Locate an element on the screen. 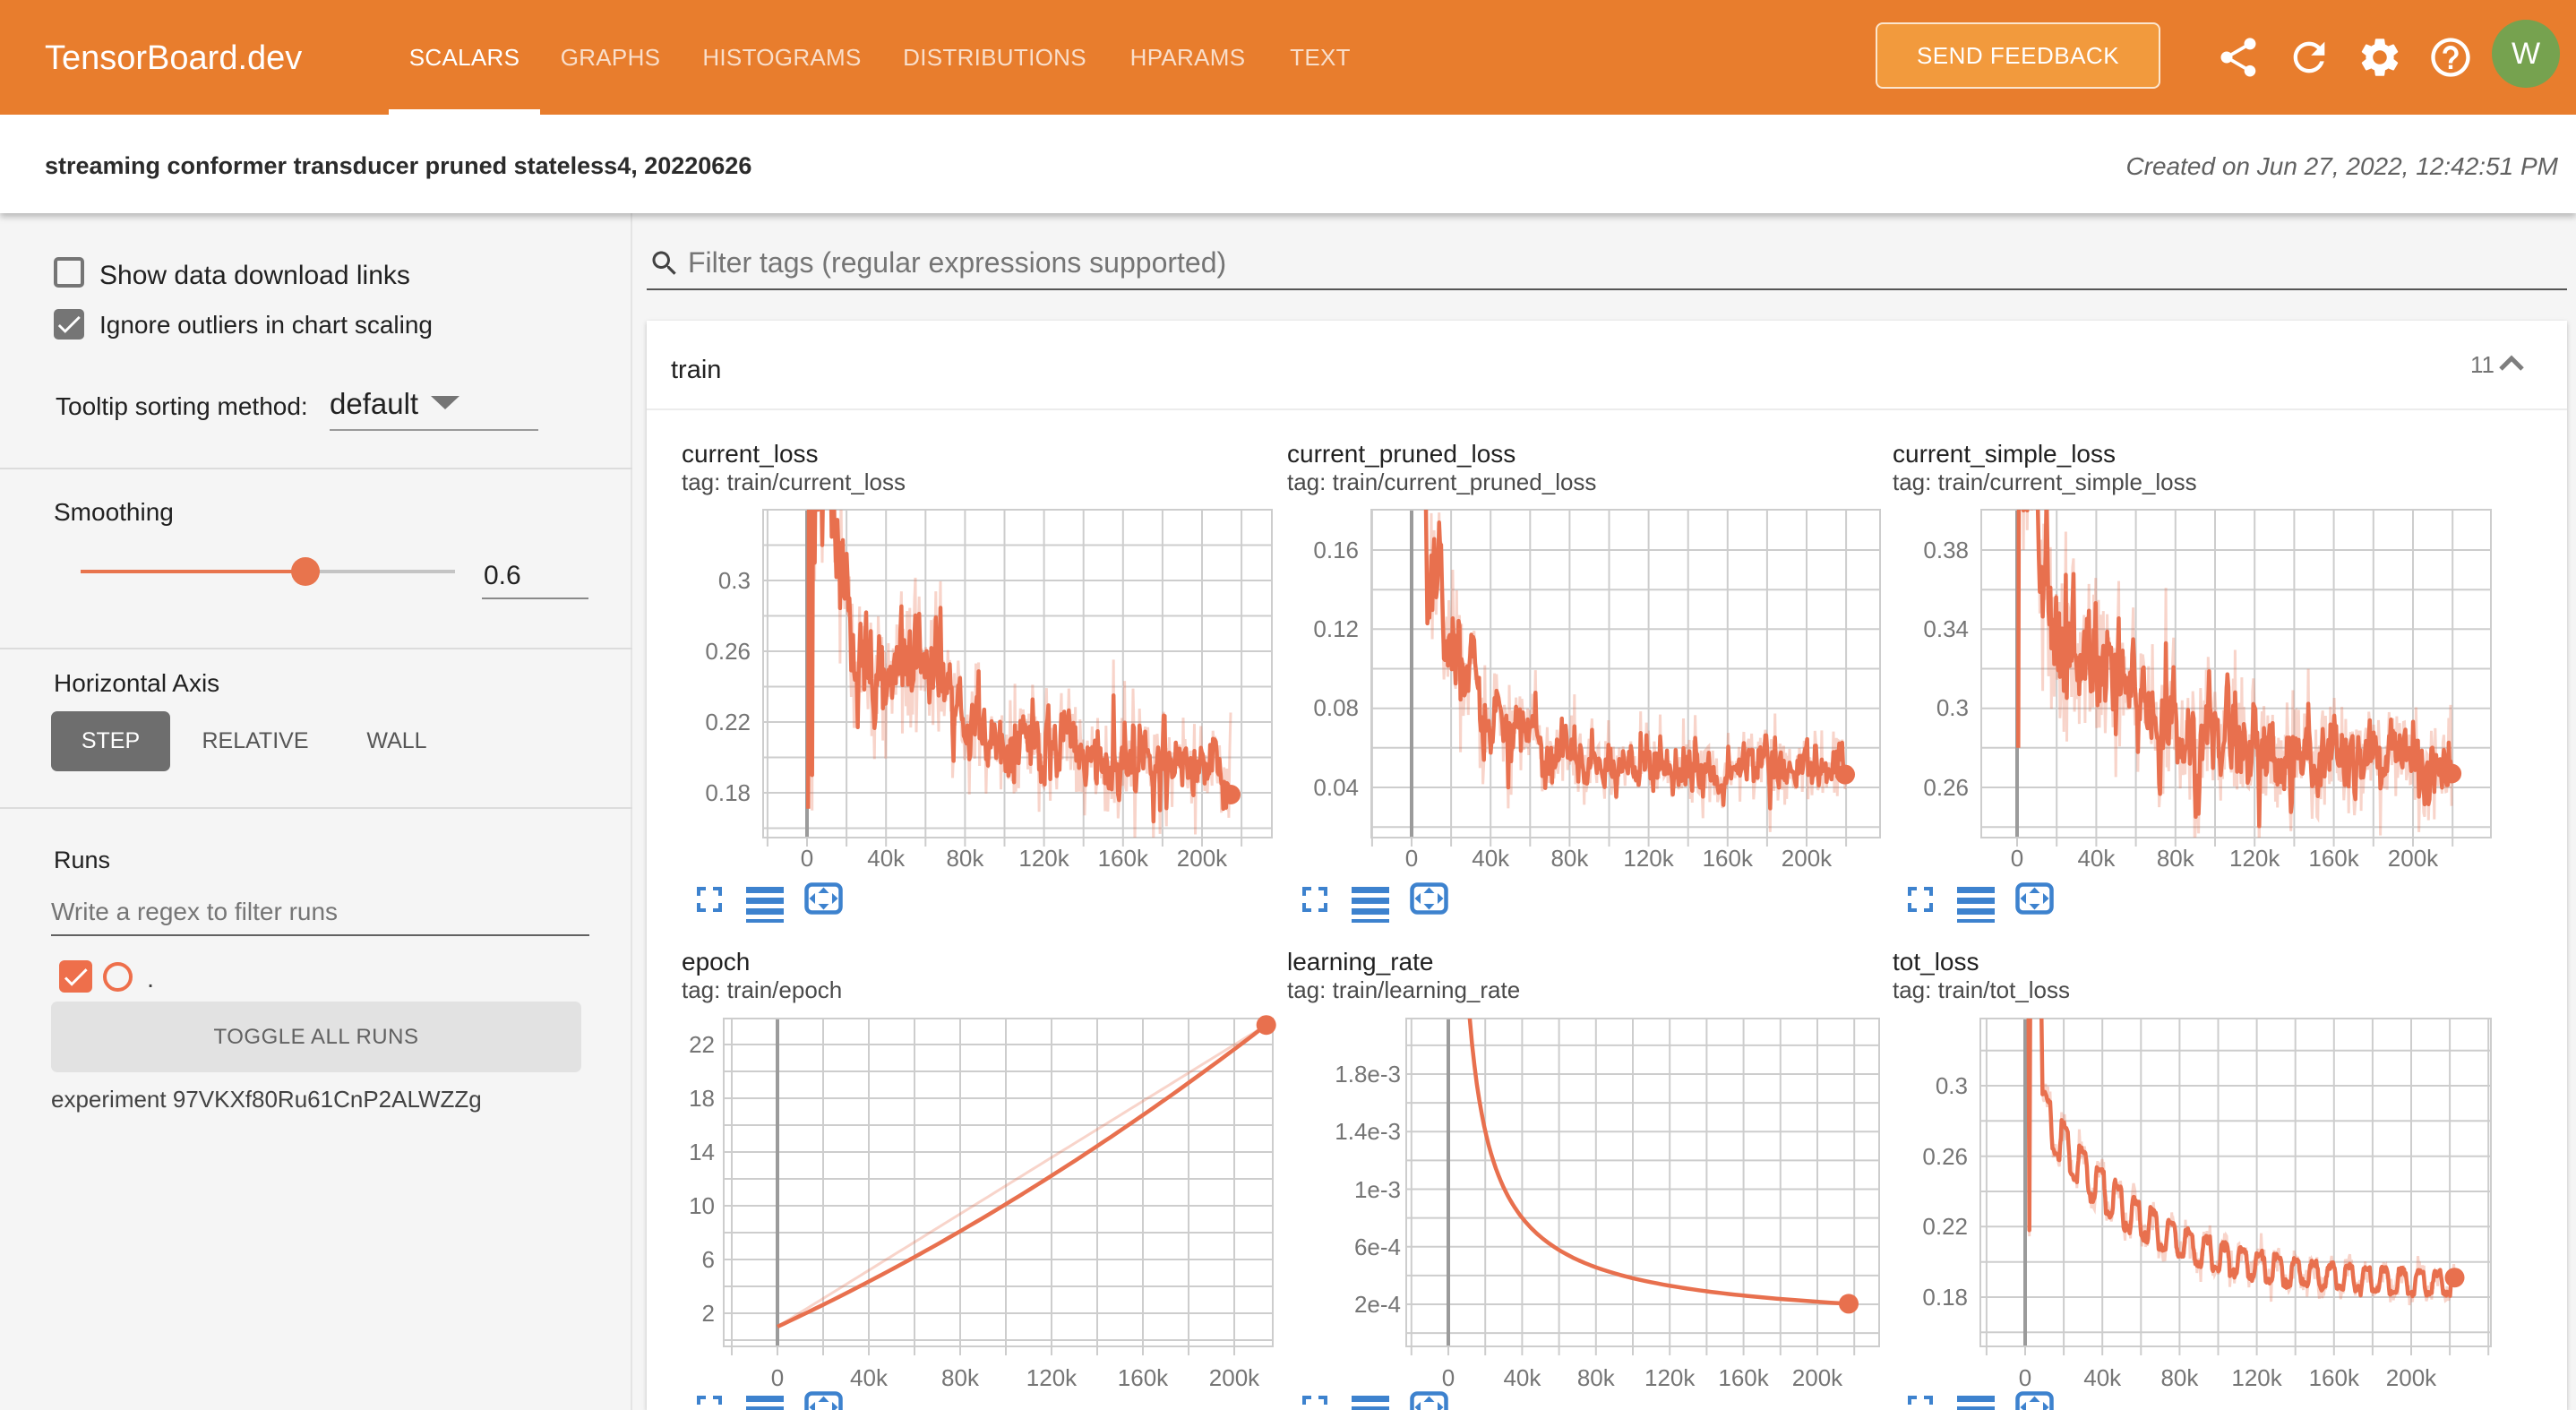  svg-text: 1e-3 is located at coordinates (1377, 1189).